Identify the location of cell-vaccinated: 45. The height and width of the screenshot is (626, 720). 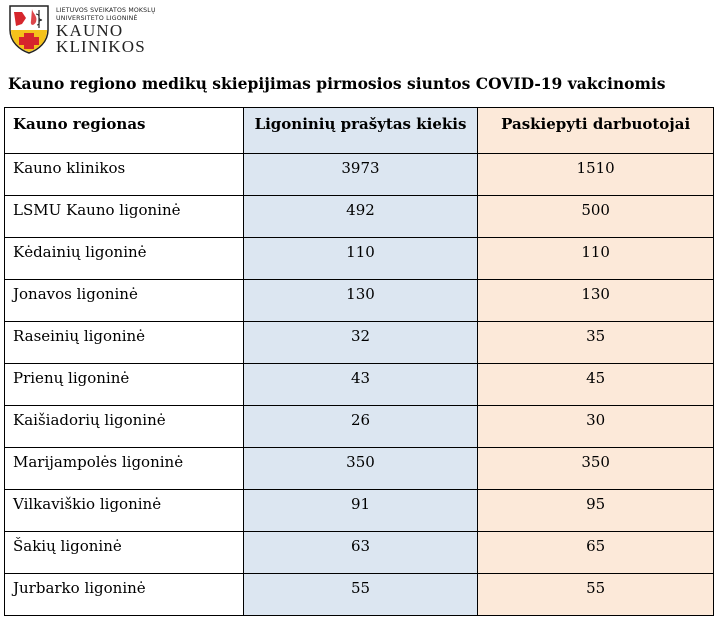
(595, 384).